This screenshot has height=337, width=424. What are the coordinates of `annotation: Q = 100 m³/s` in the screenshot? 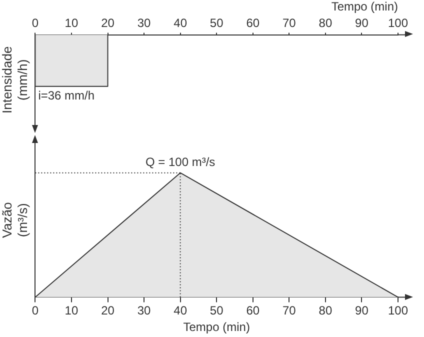 It's located at (180, 162).